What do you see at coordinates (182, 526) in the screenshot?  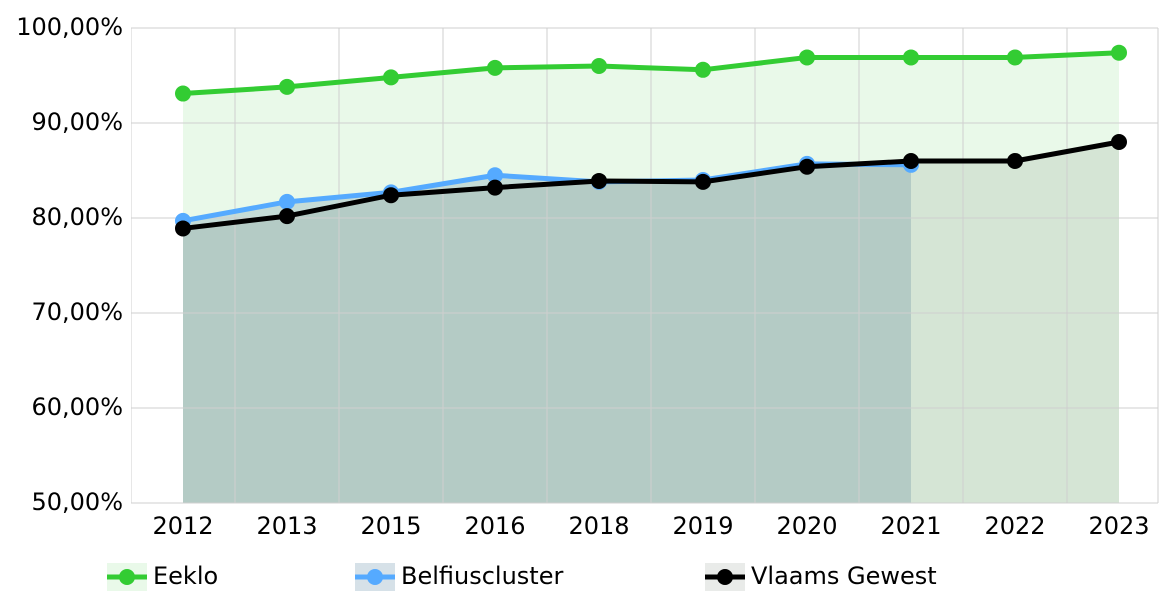 I see `x-tick-label: 2012` at bounding box center [182, 526].